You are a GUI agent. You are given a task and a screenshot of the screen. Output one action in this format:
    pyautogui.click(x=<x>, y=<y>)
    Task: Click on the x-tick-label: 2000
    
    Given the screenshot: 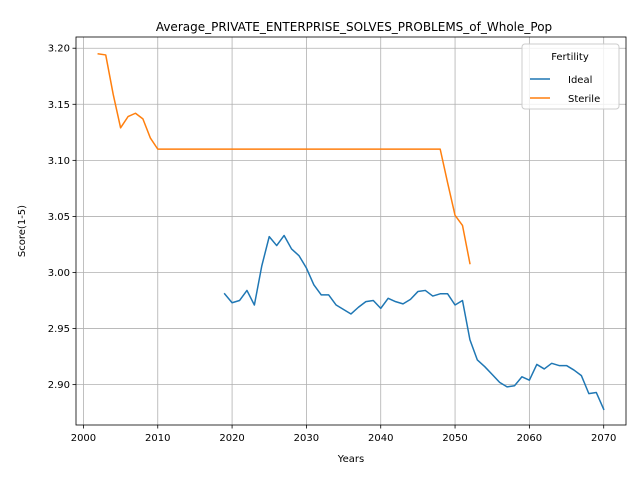 What is the action you would take?
    pyautogui.click(x=83, y=438)
    